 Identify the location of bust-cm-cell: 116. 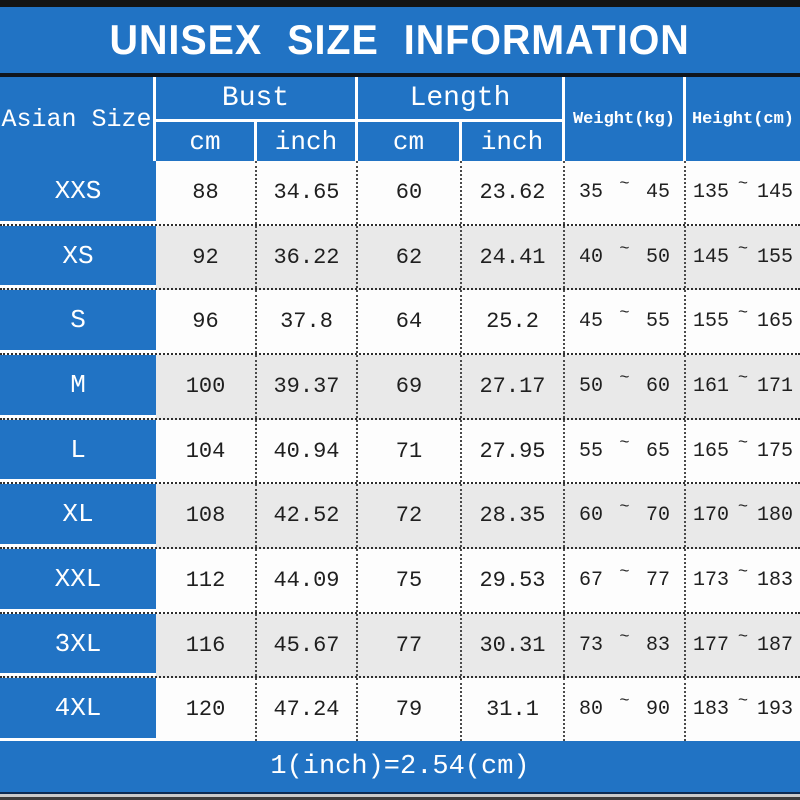
(206, 645).